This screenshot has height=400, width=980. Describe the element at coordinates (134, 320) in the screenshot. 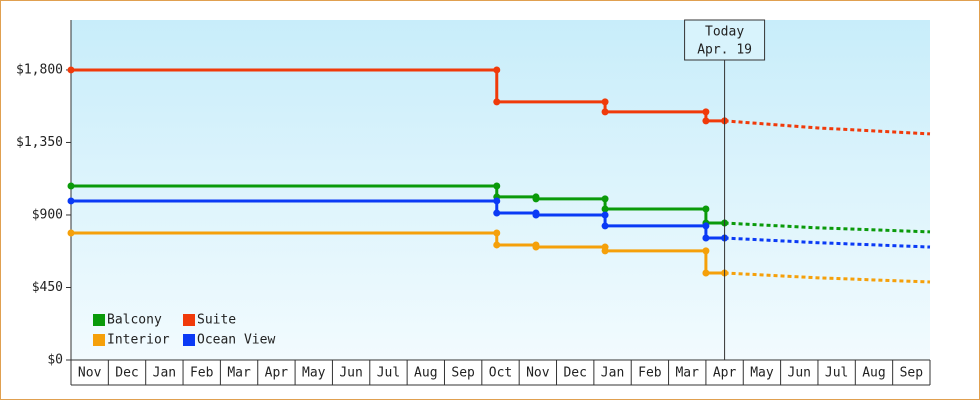

I see `legend-label: Balcony` at that location.